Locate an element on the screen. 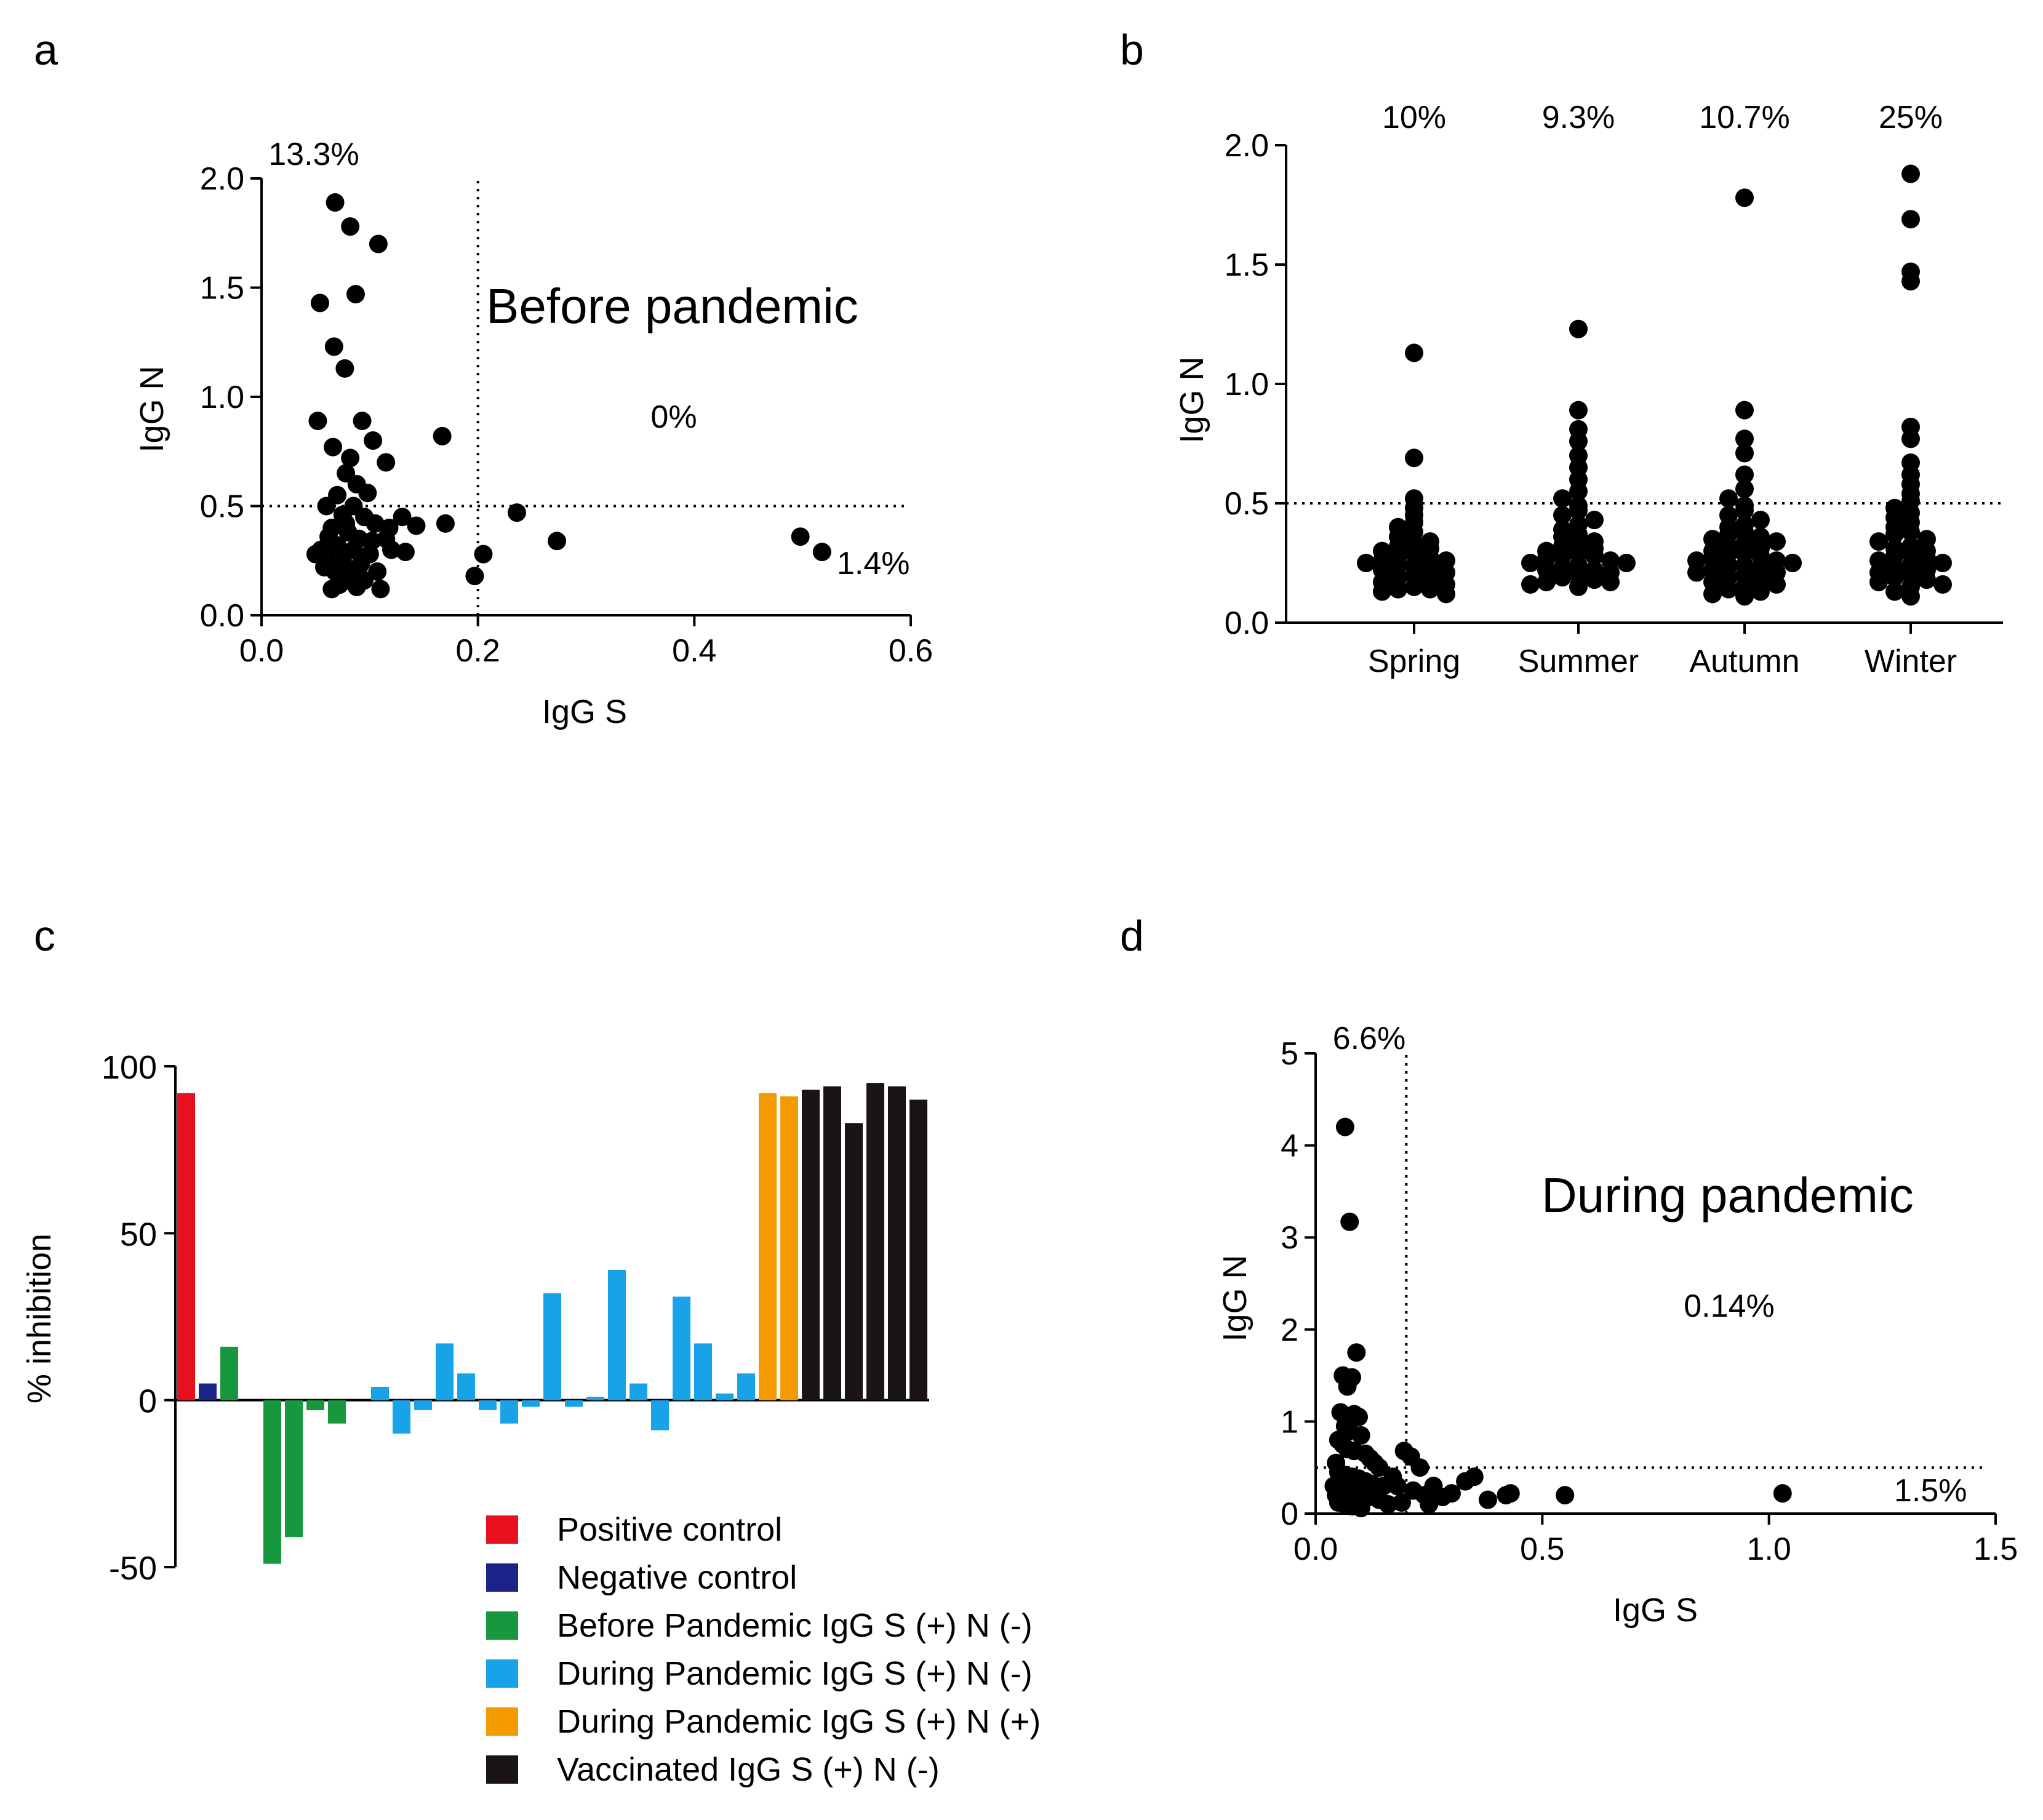 Image resolution: width=2043 pixels, height=1820 pixels. c-y-tick-label: 0 is located at coordinates (148, 1401).